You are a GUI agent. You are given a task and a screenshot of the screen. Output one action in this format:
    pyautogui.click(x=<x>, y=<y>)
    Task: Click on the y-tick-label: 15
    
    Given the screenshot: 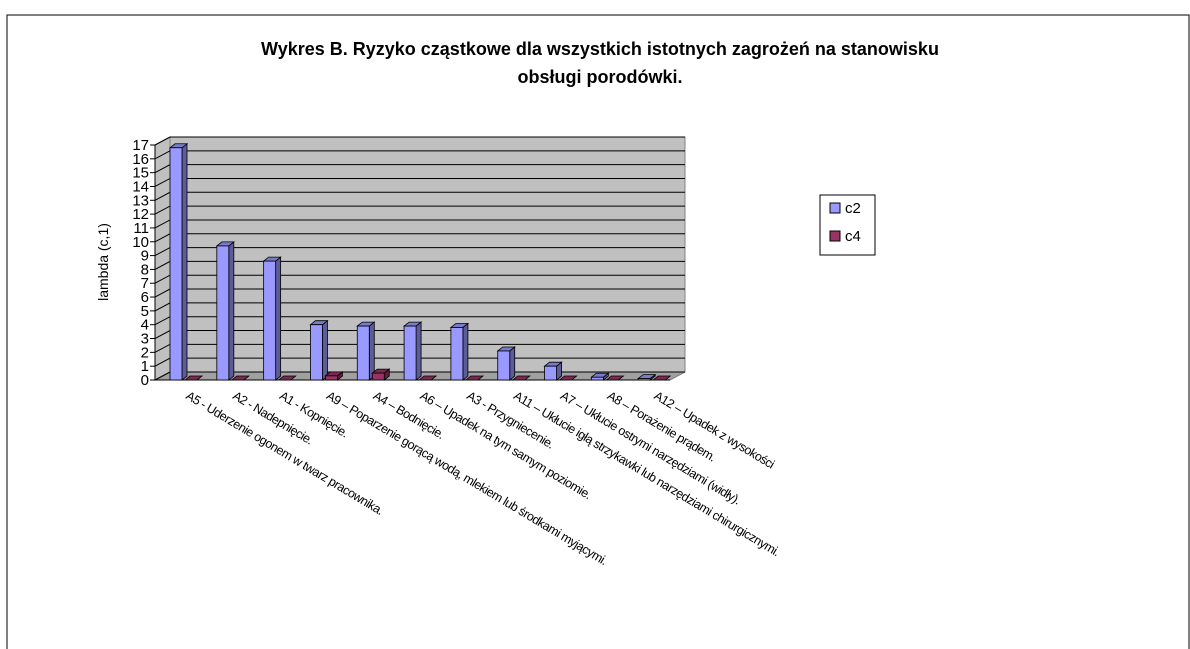 What is the action you would take?
    pyautogui.click(x=140, y=173)
    